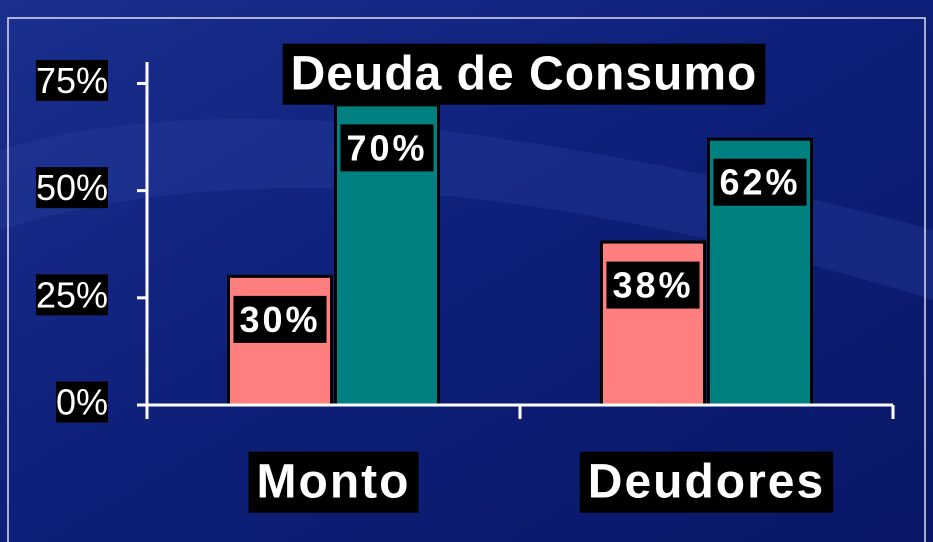  I want to click on y-tick-label: 75%, so click(72, 80).